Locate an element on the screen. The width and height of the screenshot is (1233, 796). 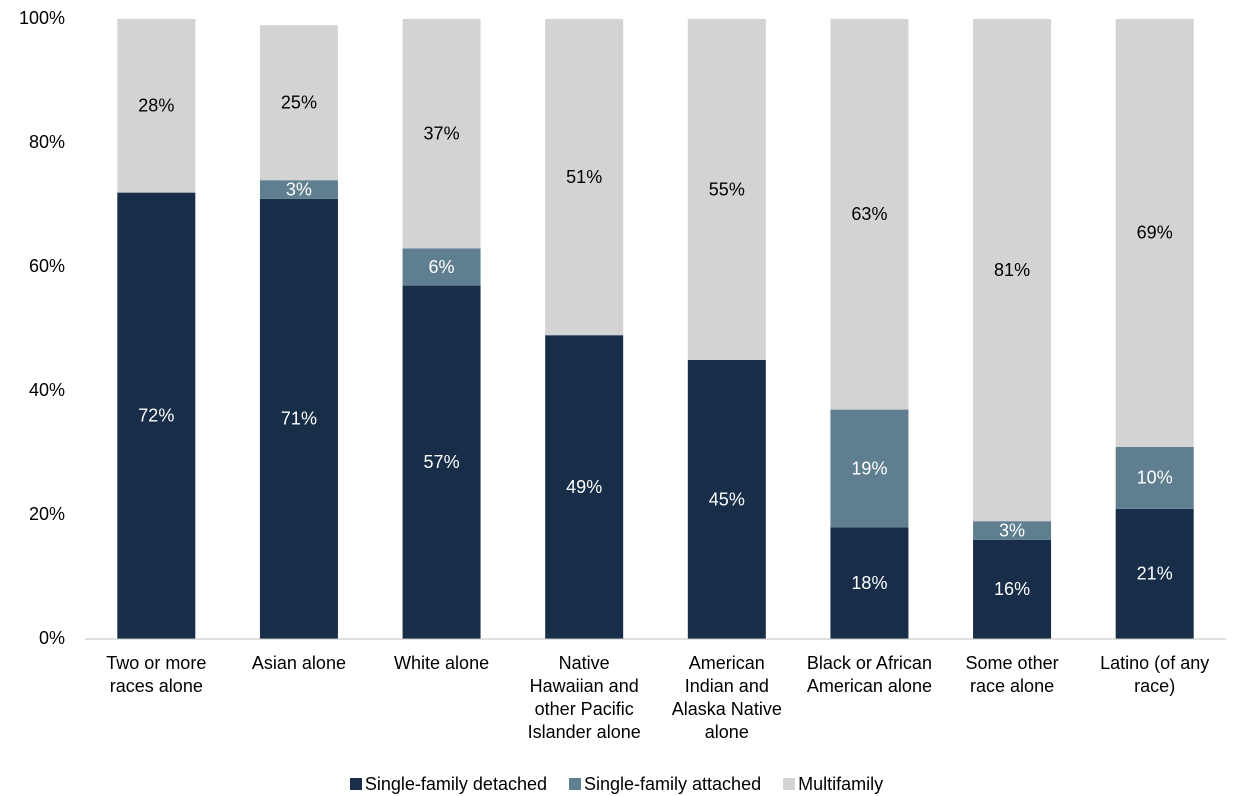
x-tick-label: White alone is located at coordinates (442, 663).